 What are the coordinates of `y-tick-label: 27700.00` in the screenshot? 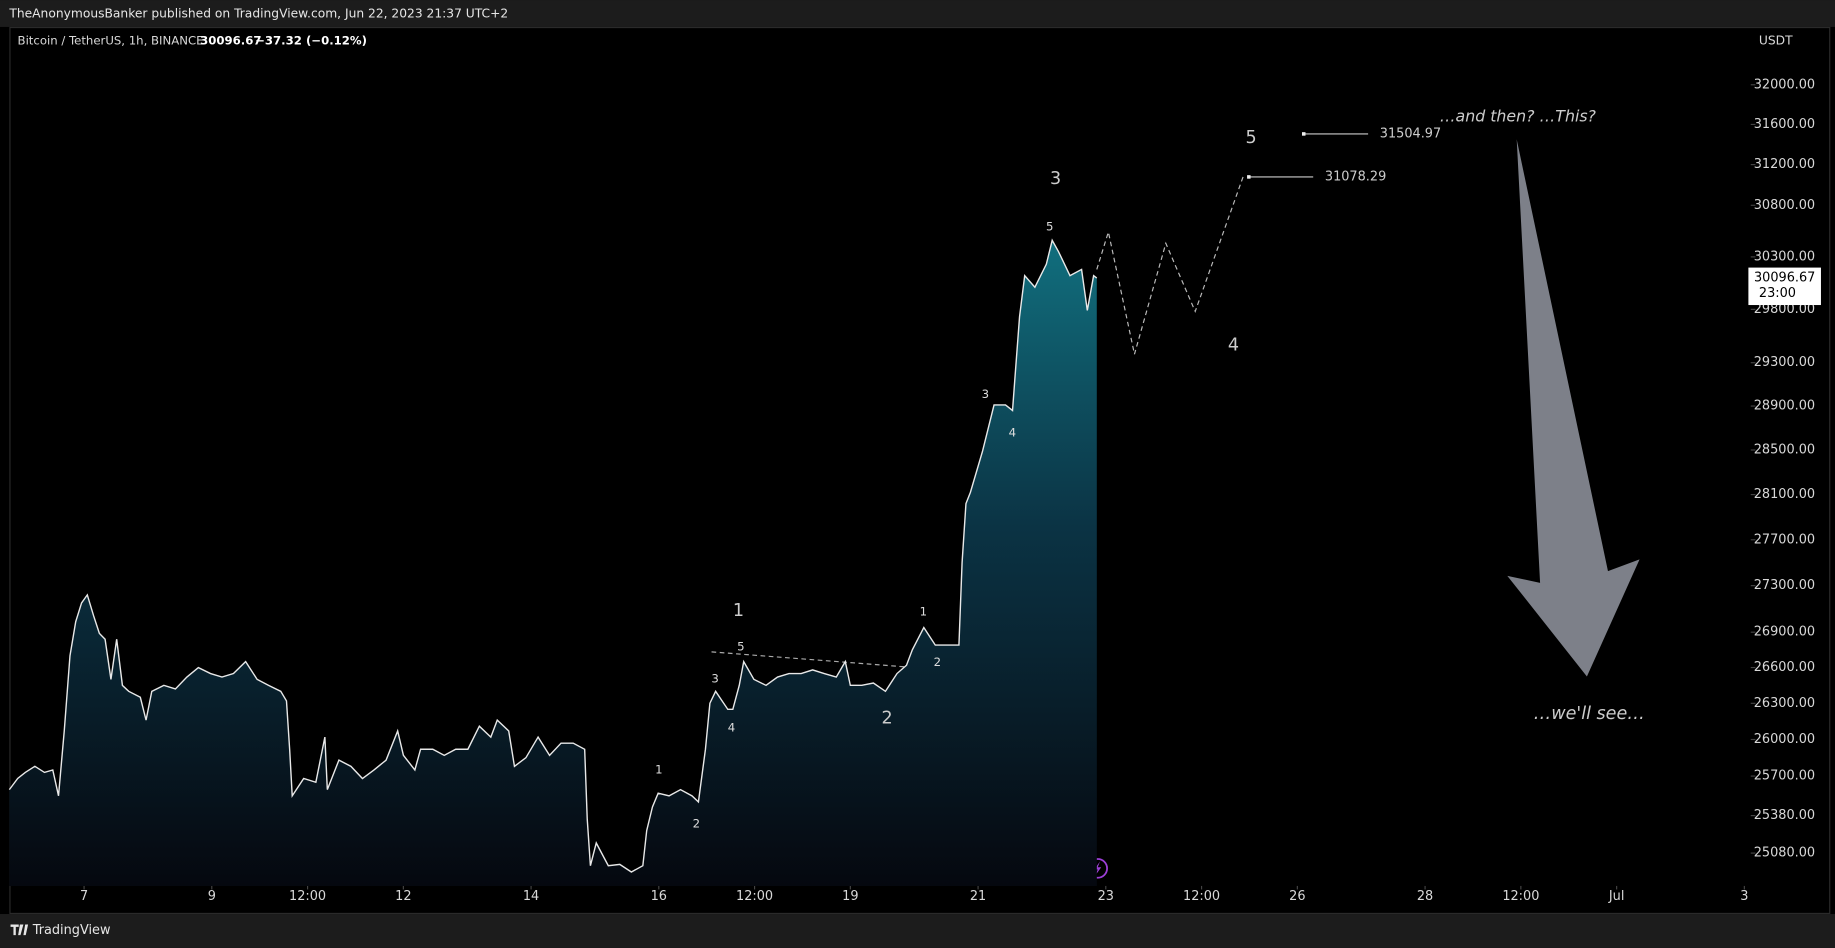 It's located at (1784, 539).